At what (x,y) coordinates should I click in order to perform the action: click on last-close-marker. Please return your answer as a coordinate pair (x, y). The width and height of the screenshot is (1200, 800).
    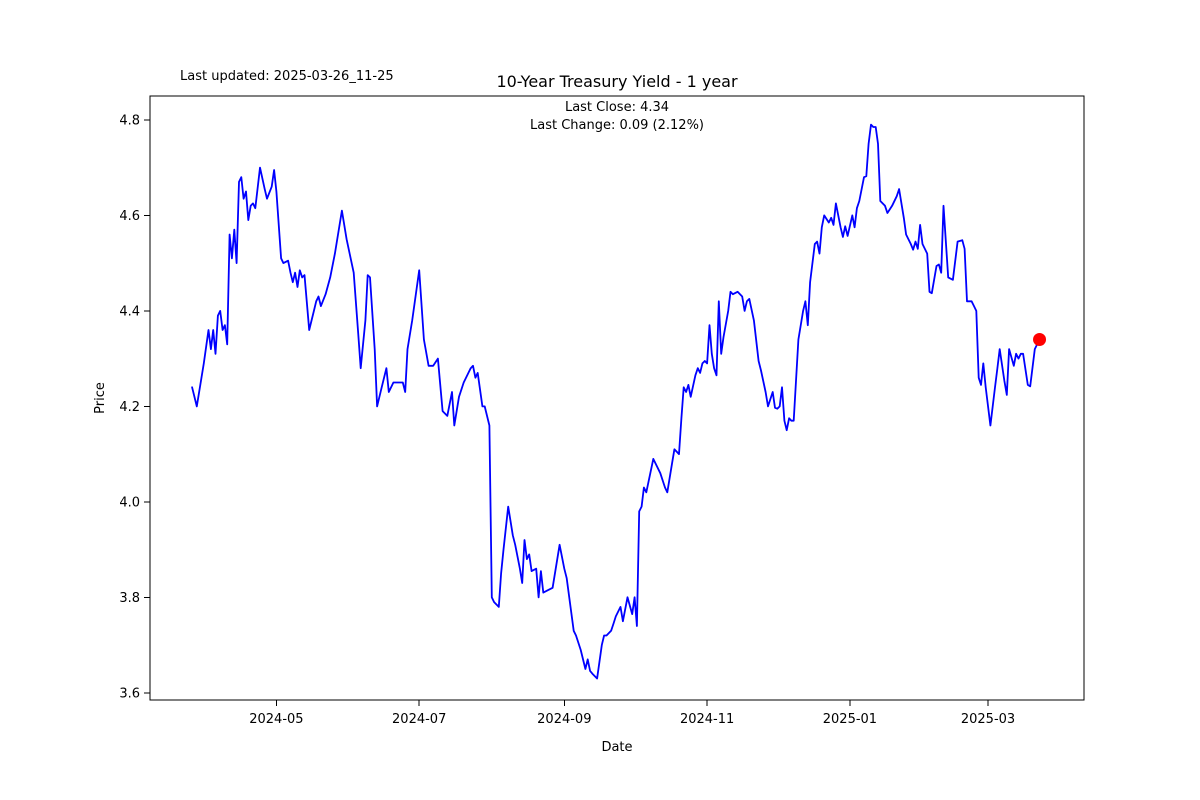
    Looking at the image, I should click on (1040, 340).